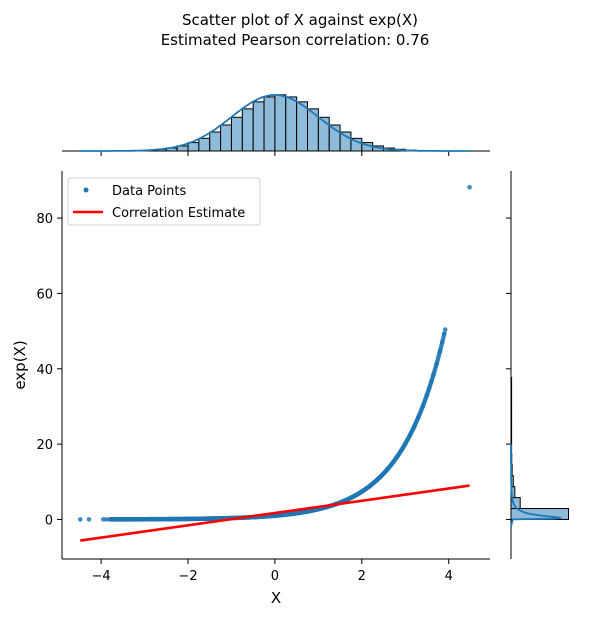  Describe the element at coordinates (164, 201) in the screenshot. I see `legend: Data Points Correlation Estimate` at that location.